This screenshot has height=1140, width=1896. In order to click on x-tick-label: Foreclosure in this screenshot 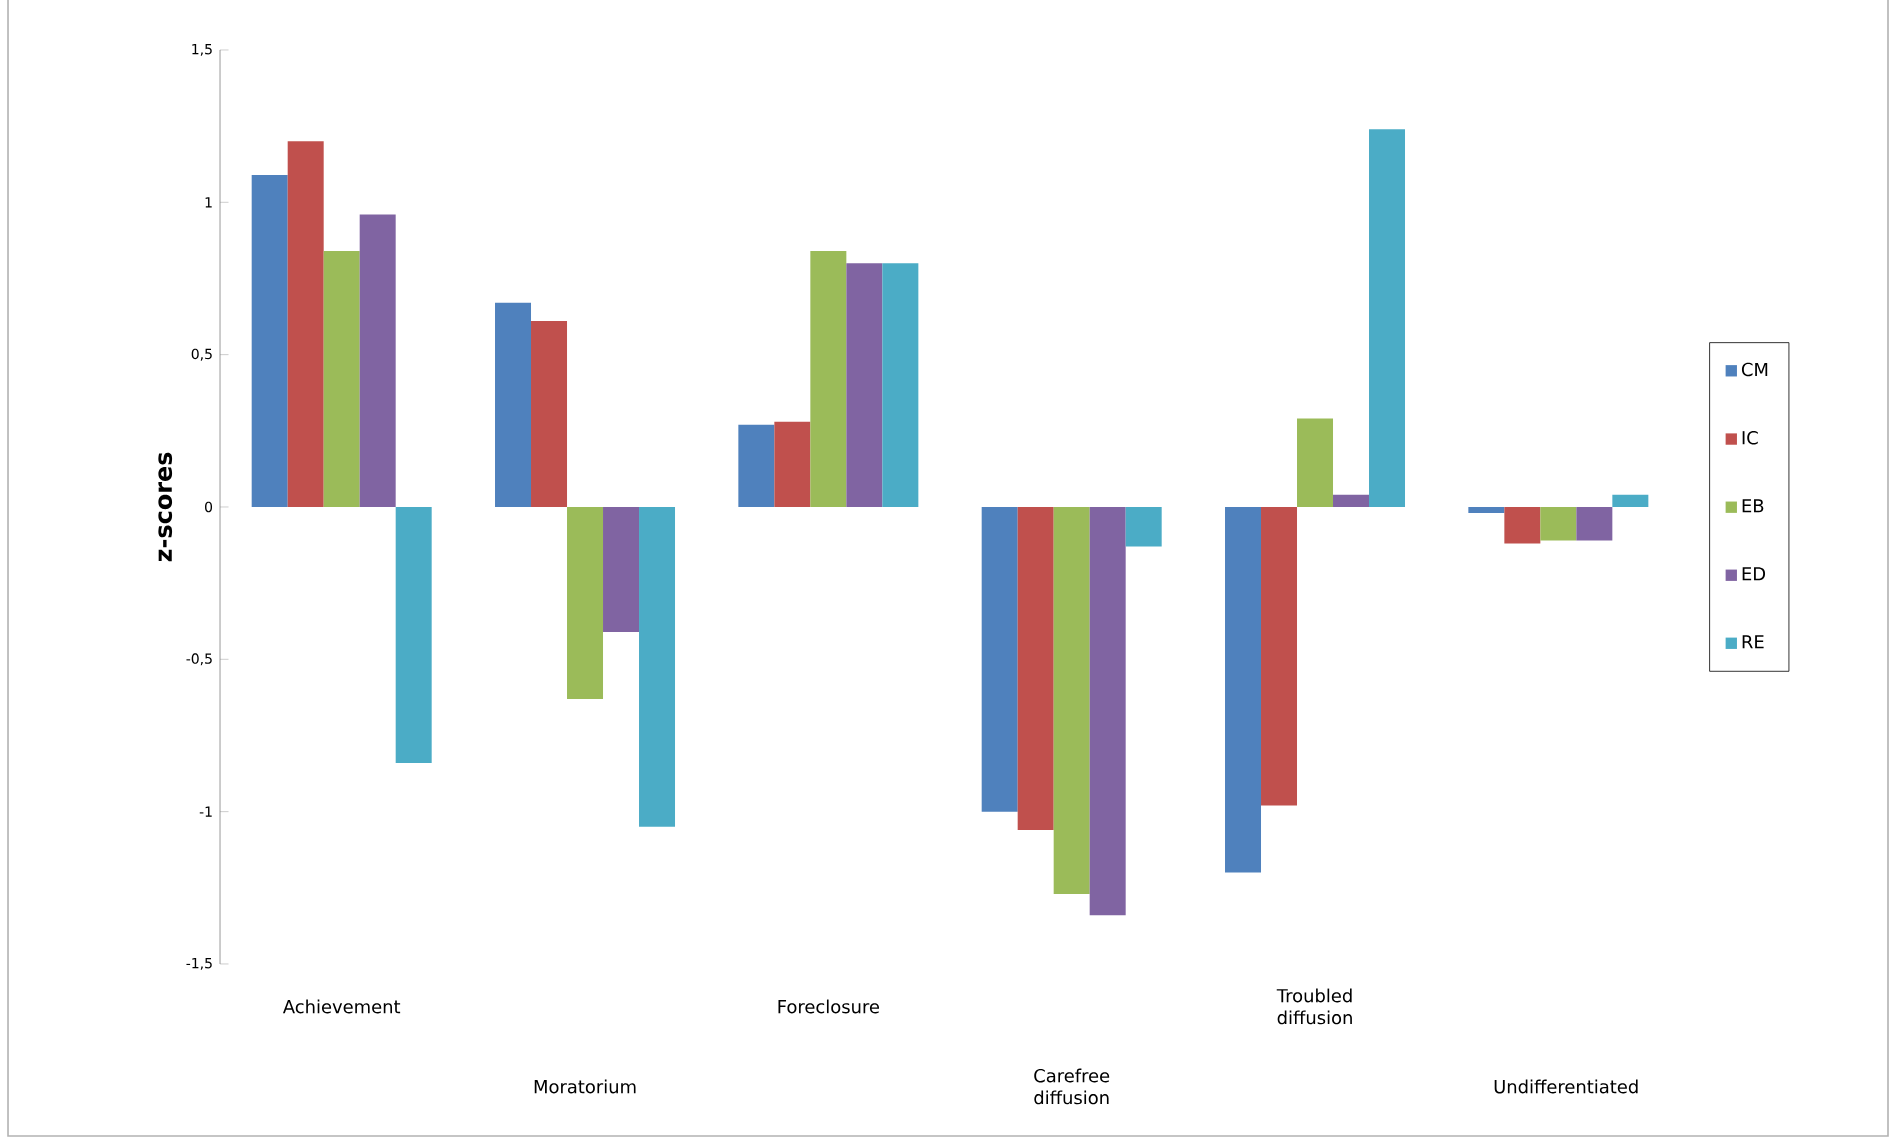, I will do `click(829, 1006)`.